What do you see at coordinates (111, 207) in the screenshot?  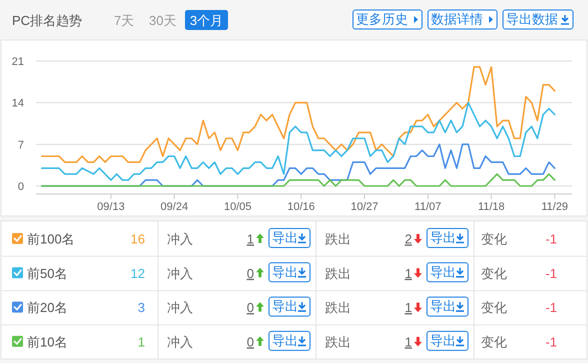 I see `x-tick-label: 09/13` at bounding box center [111, 207].